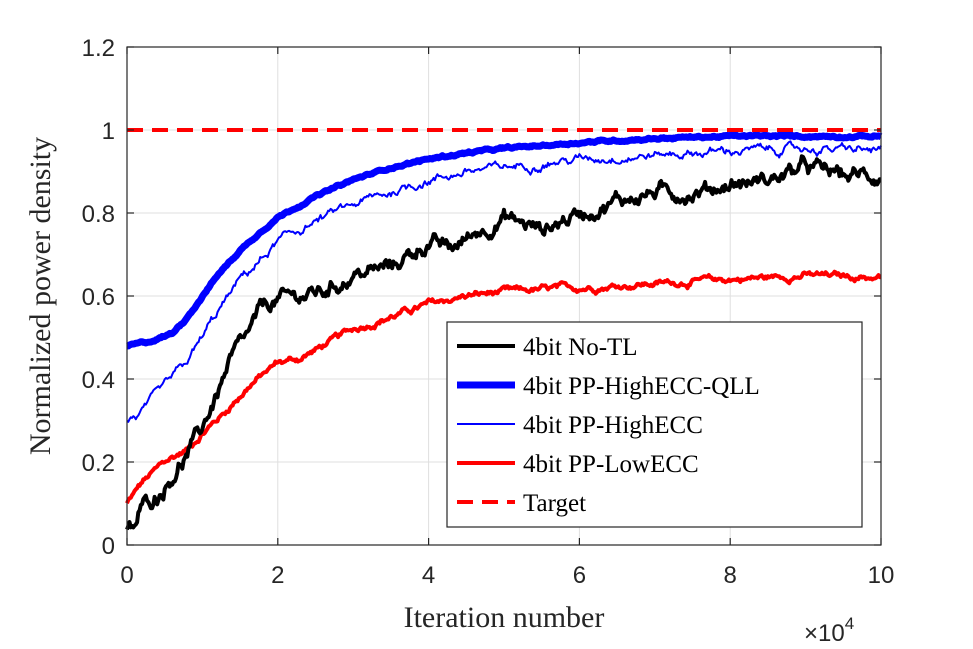 The height and width of the screenshot is (649, 973). I want to click on y-tick-label: 0, so click(108, 546).